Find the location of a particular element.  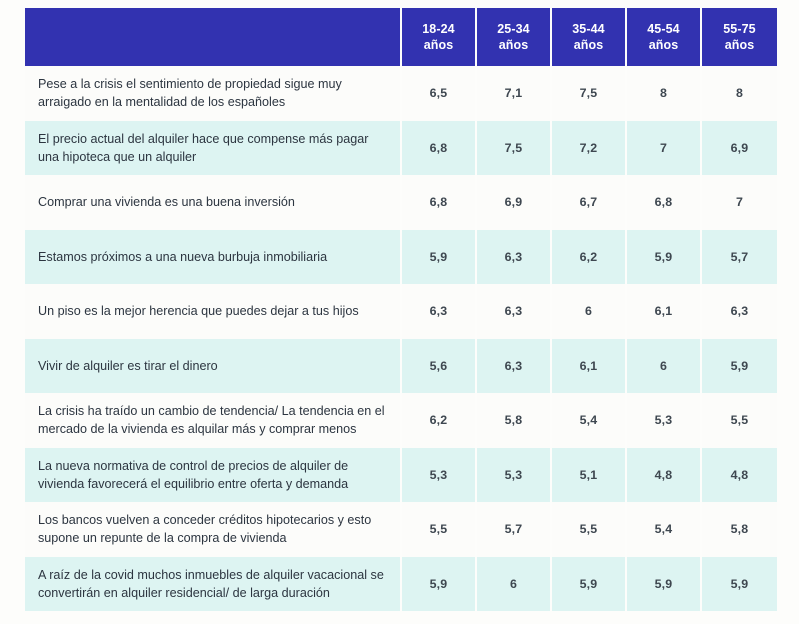

column-header-age-18-24: 18-24 años is located at coordinates (439, 37).